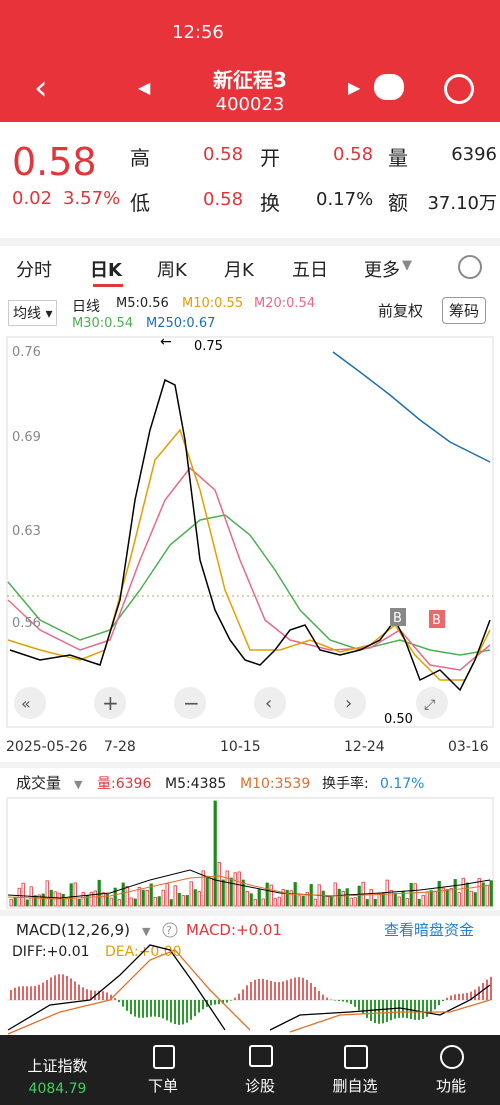 Image resolution: width=500 pixels, height=1105 pixels. What do you see at coordinates (249, 585) in the screenshot?
I see `m30-line` at bounding box center [249, 585].